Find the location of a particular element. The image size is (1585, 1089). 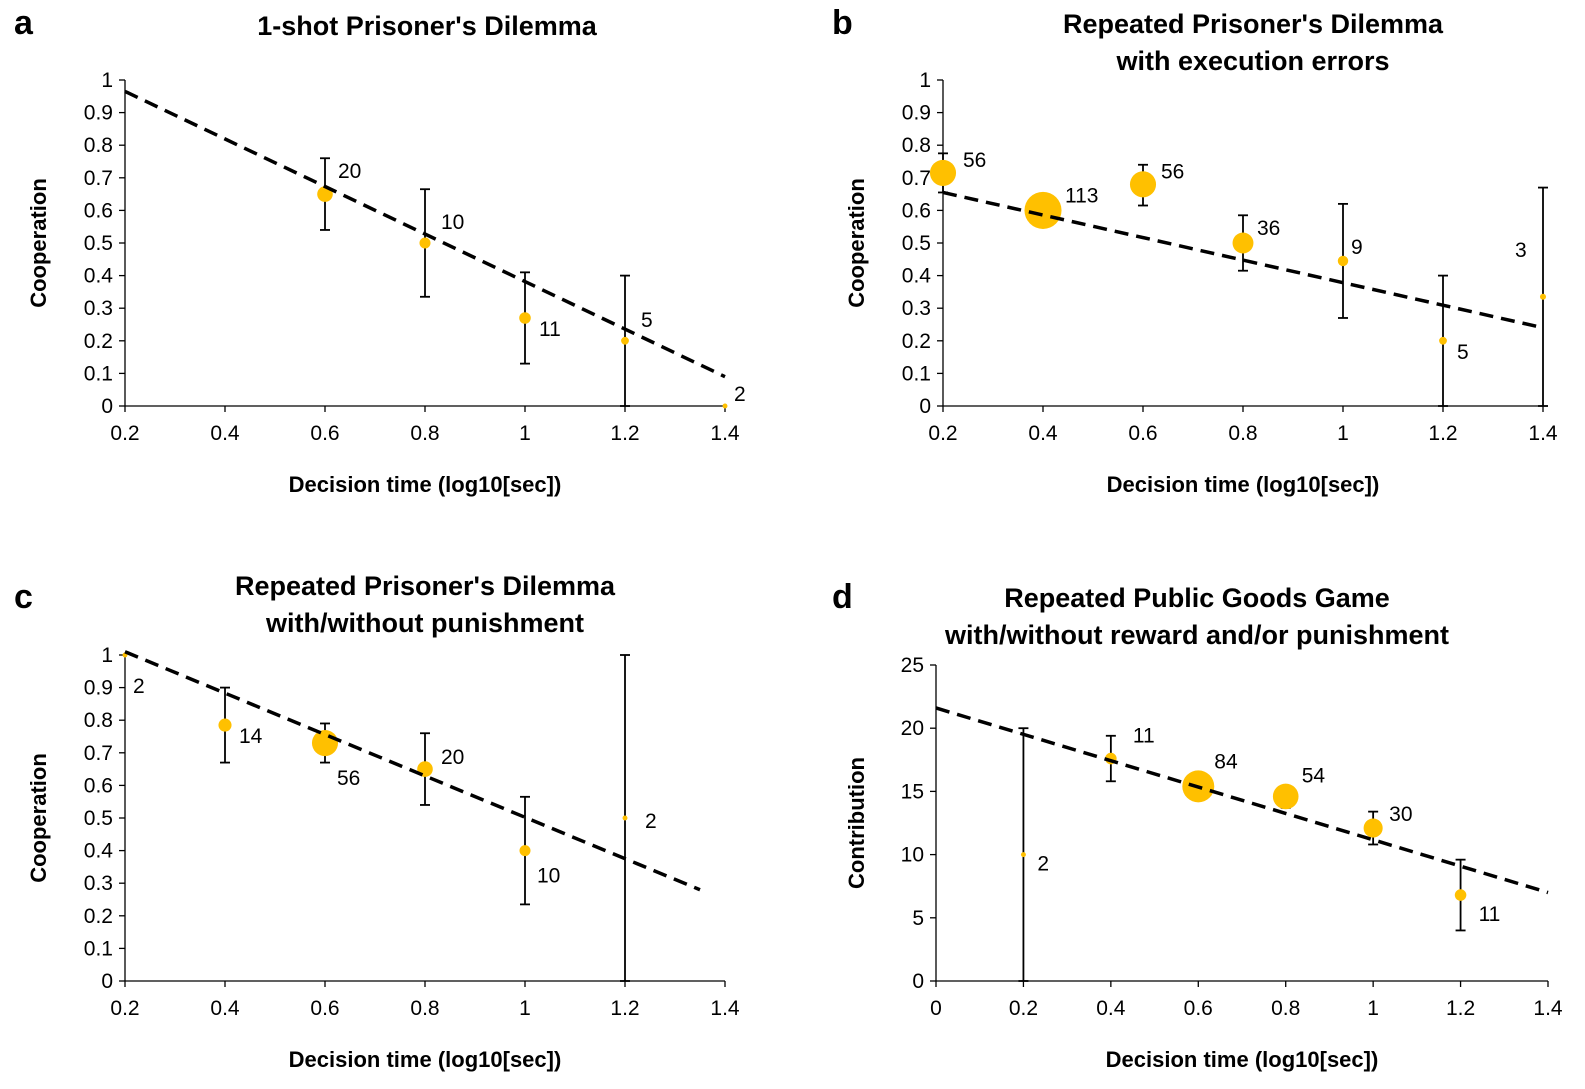

chart-title: with/without punishment is located at coordinates (424, 623).